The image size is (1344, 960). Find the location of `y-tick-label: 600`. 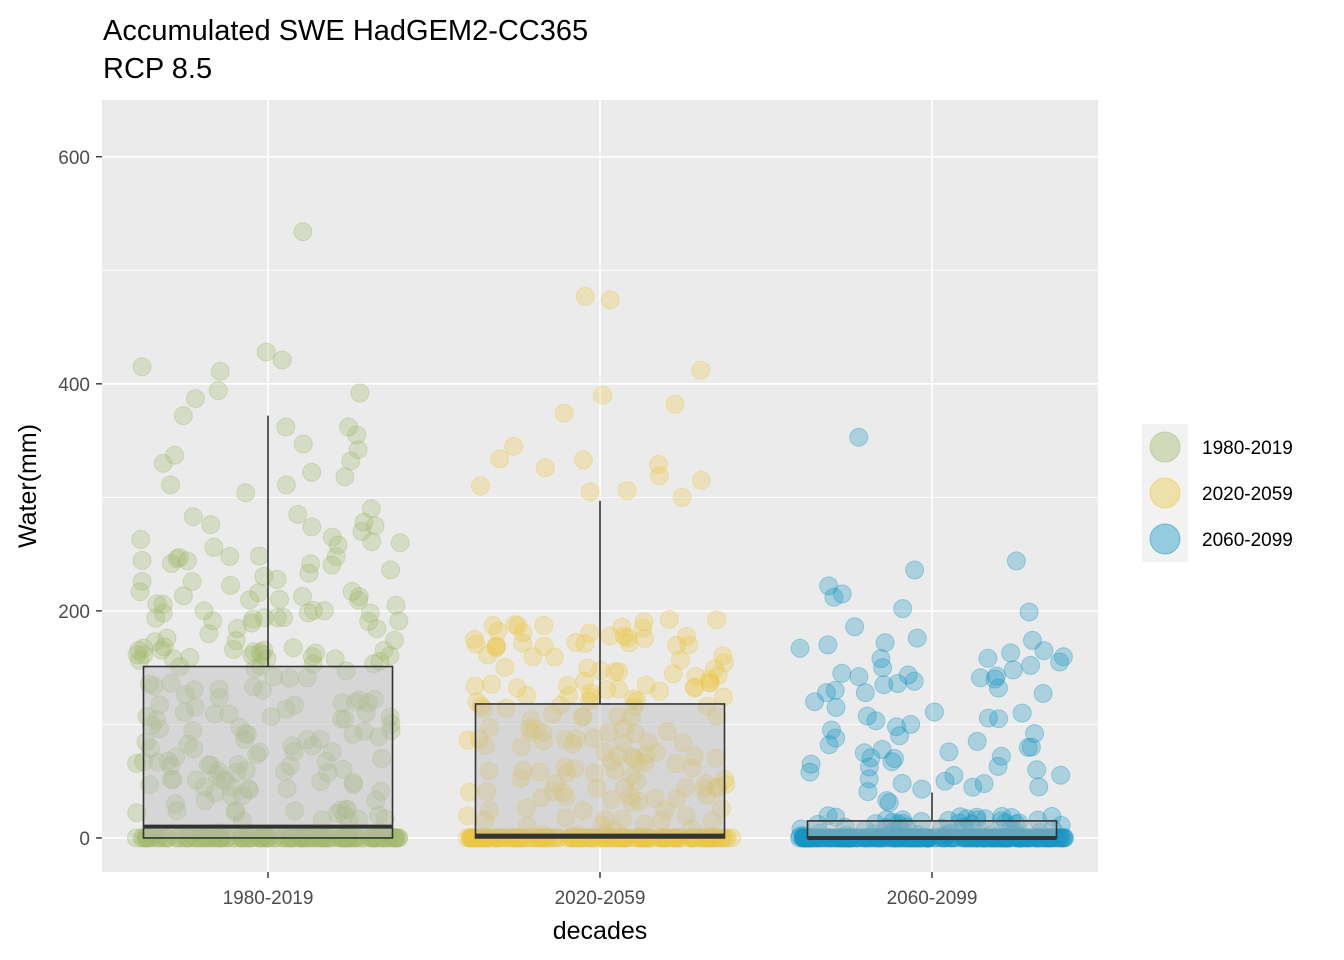

y-tick-label: 600 is located at coordinates (74, 158).